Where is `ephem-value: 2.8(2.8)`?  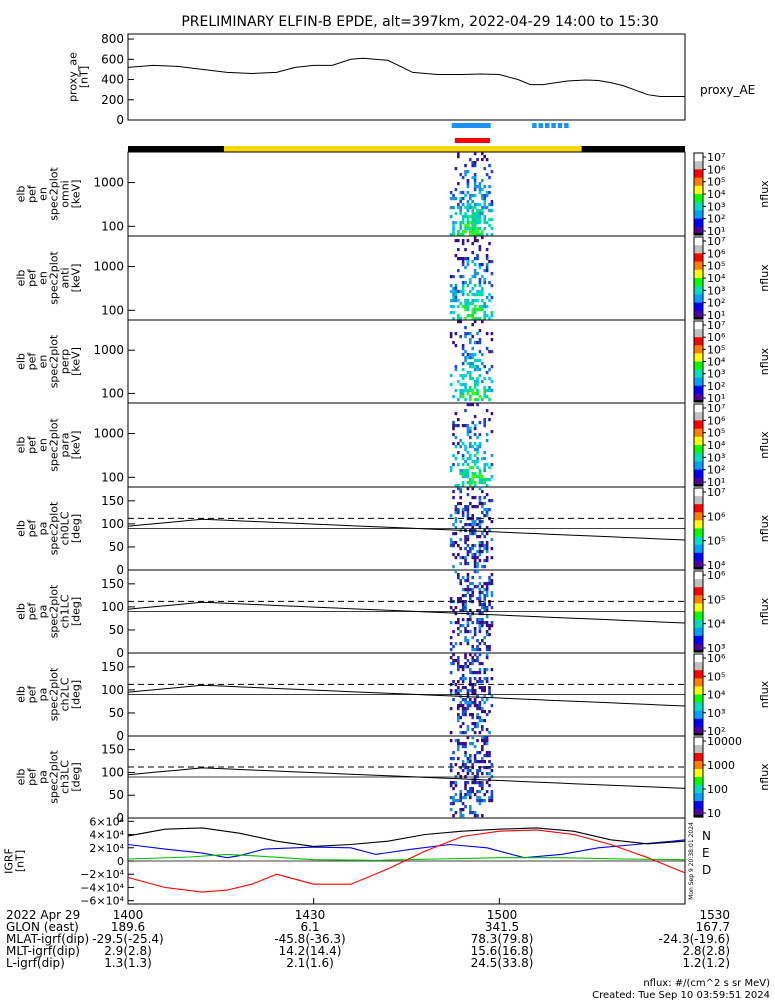
ephem-value: 2.8(2.8) is located at coordinates (706, 951).